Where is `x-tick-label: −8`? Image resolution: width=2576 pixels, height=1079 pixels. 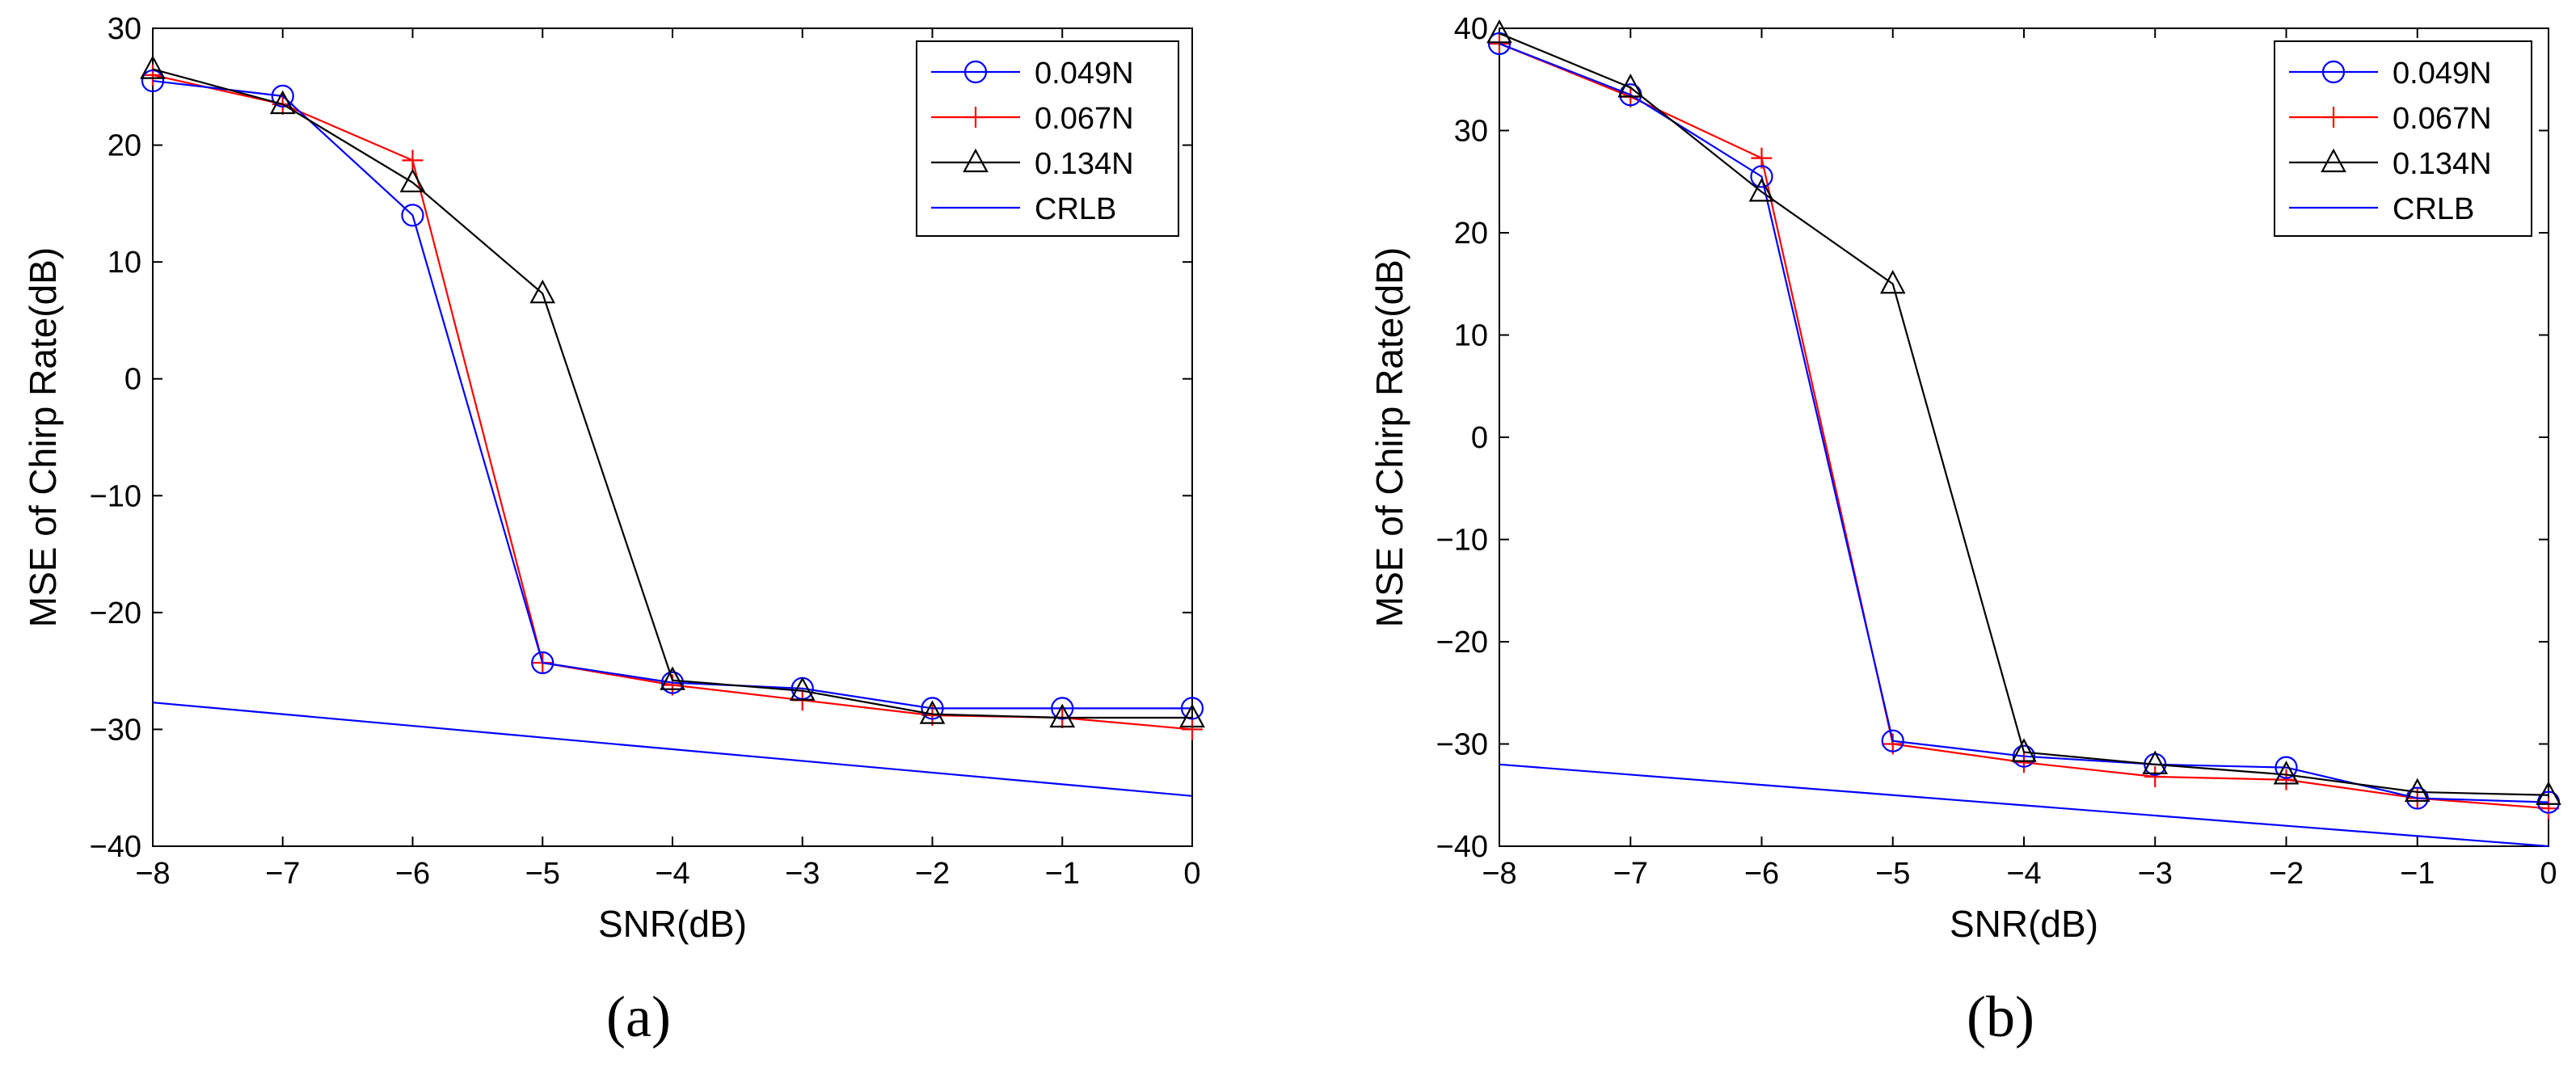
x-tick-label: −8 is located at coordinates (1499, 874).